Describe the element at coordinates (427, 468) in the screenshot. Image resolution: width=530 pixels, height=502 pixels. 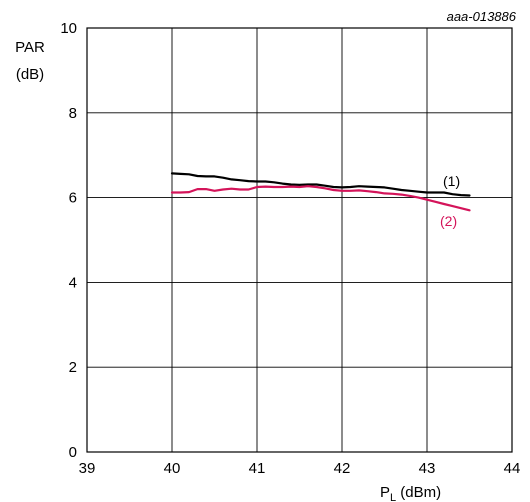
I see `x-tick-label: 43` at that location.